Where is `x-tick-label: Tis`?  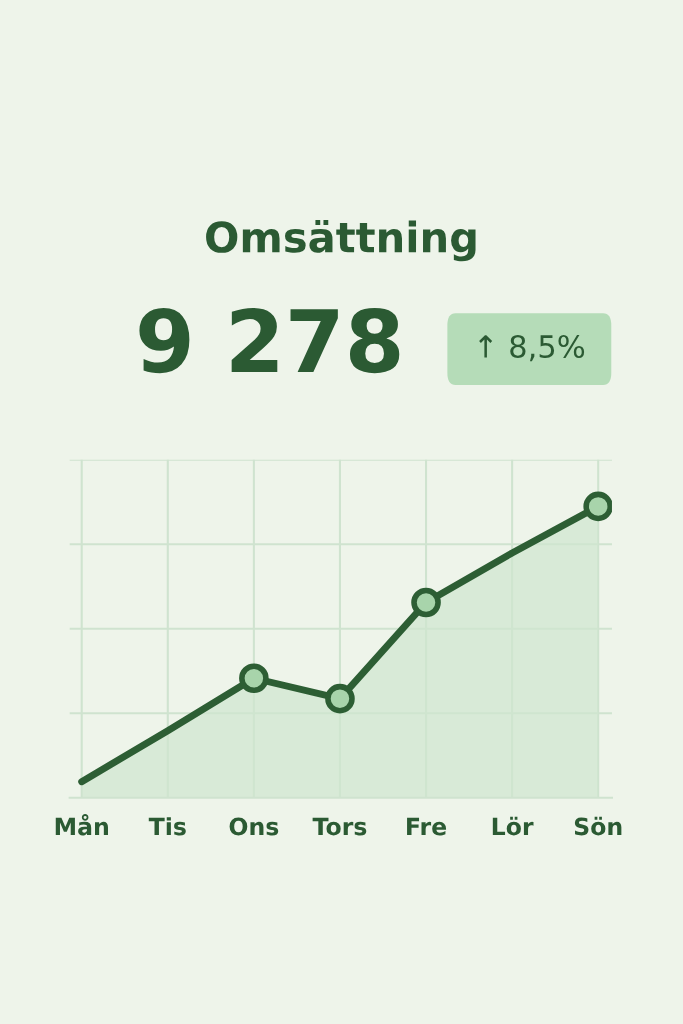 x-tick-label: Tis is located at coordinates (167, 826).